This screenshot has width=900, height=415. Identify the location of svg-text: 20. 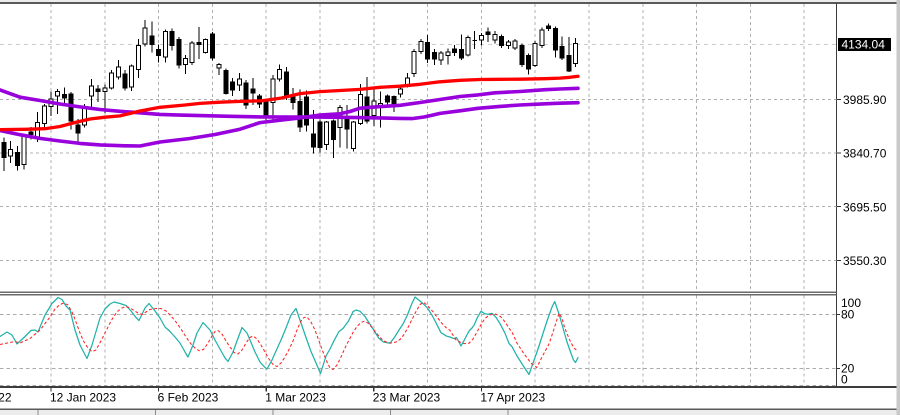
(848, 368).